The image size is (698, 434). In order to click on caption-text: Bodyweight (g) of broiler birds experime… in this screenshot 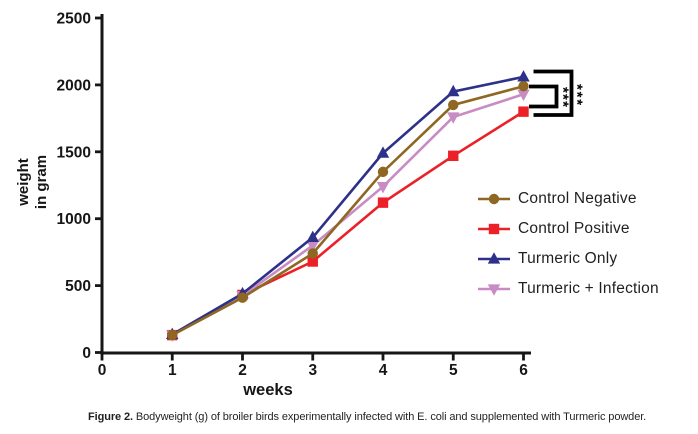, I will do `click(389, 417)`.